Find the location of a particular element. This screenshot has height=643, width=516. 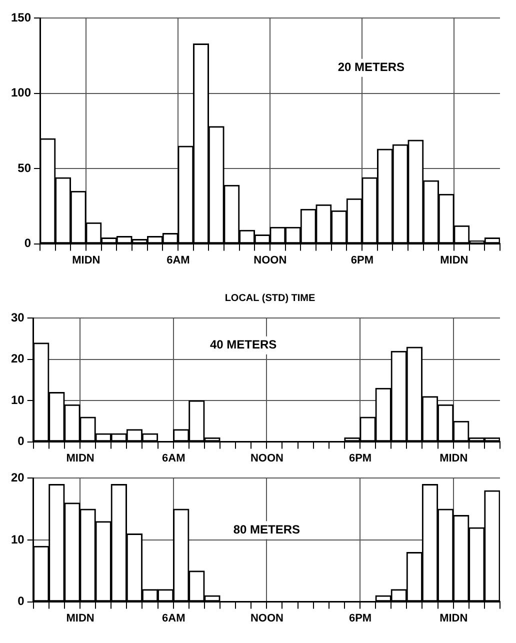

annotation: 40 METERS is located at coordinates (243, 345).